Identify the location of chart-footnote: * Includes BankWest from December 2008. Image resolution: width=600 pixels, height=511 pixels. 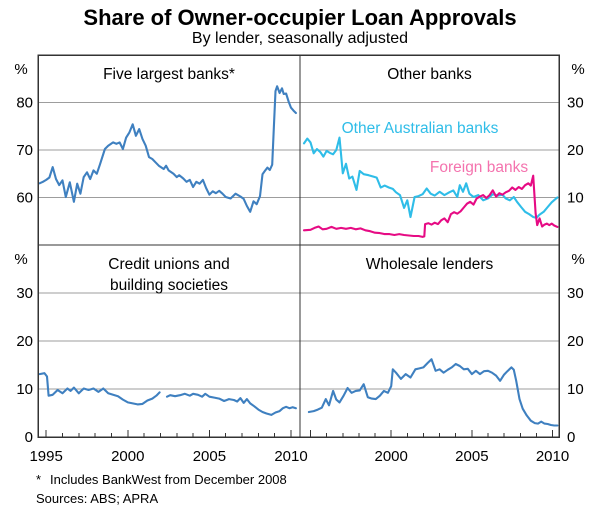
(161, 479).